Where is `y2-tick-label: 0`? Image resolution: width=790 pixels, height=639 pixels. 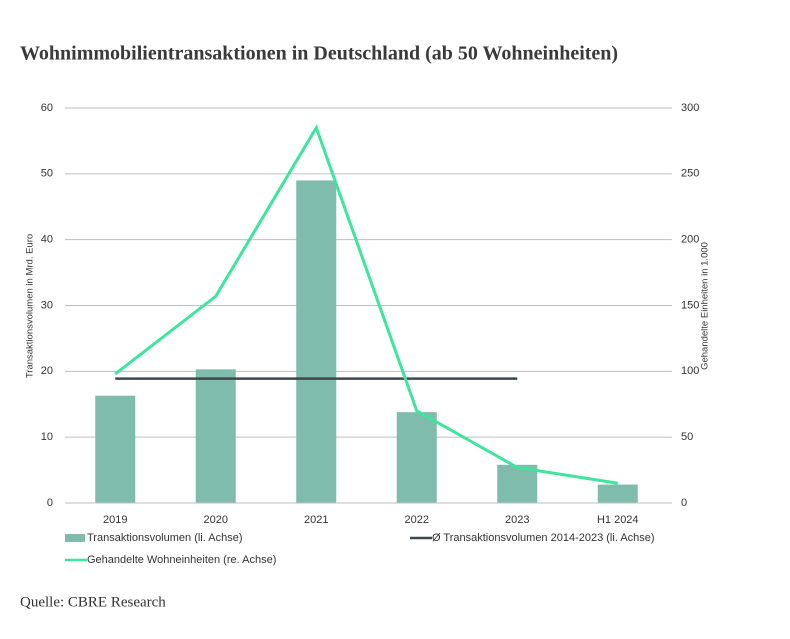
y2-tick-label: 0 is located at coordinates (684, 503).